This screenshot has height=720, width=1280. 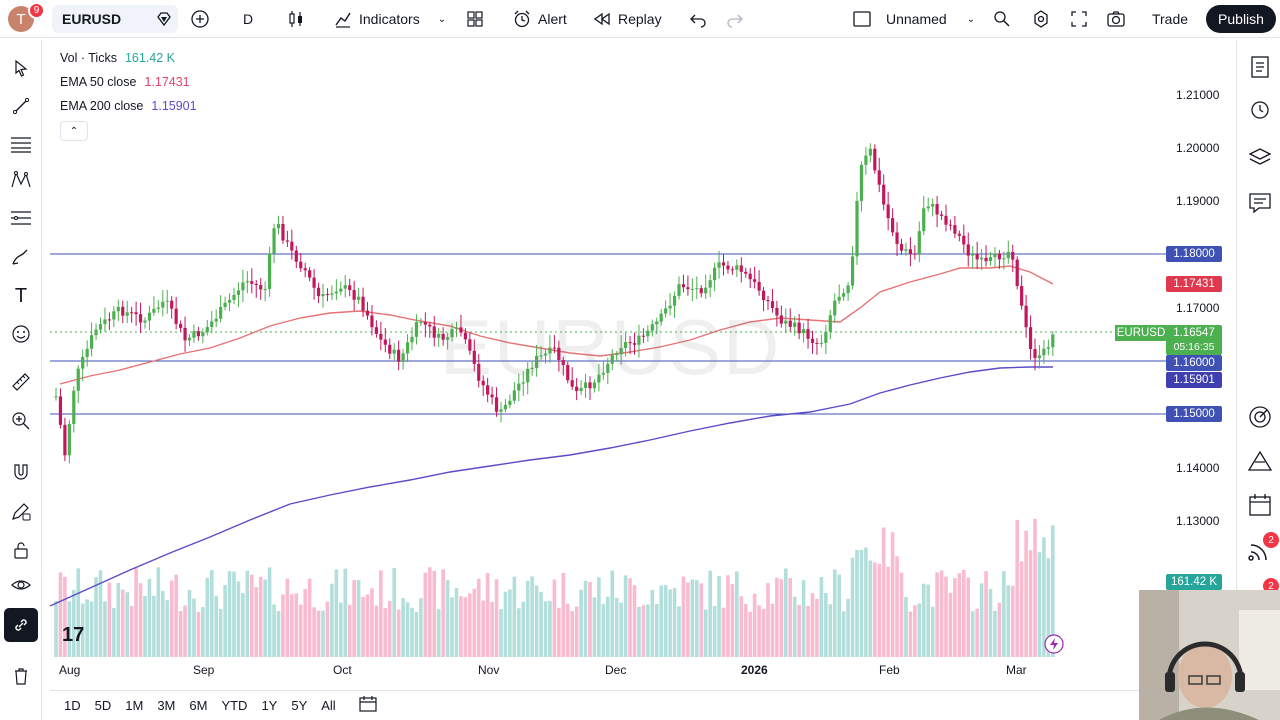 What do you see at coordinates (21, 106) in the screenshot?
I see `trend-line-icon` at bounding box center [21, 106].